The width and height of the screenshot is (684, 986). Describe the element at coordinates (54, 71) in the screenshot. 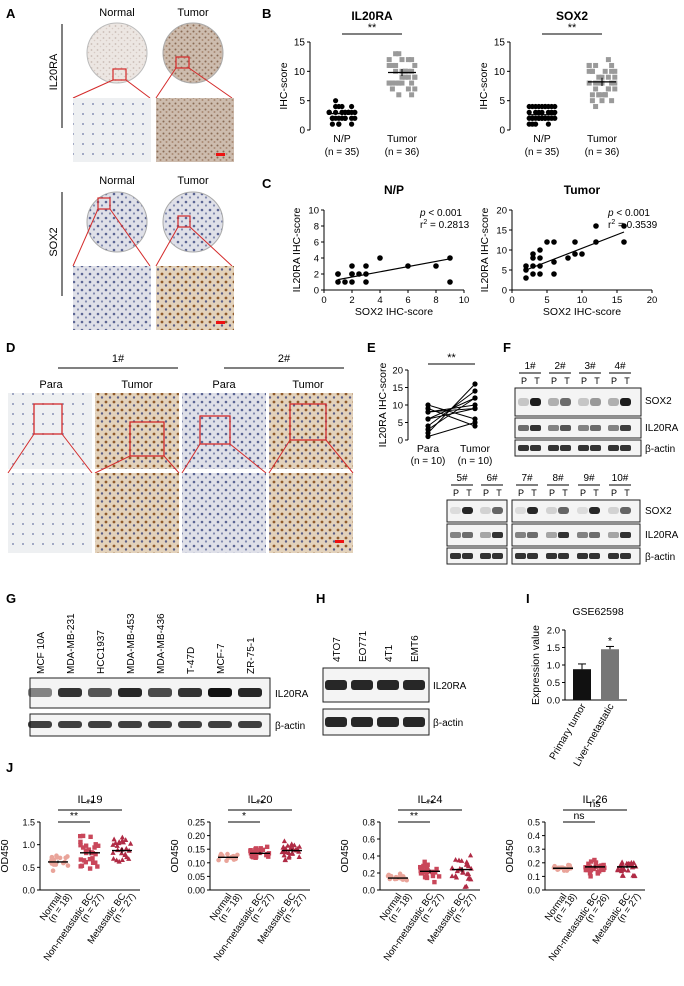

I see `a-row-il20ra: IL20RA` at that location.